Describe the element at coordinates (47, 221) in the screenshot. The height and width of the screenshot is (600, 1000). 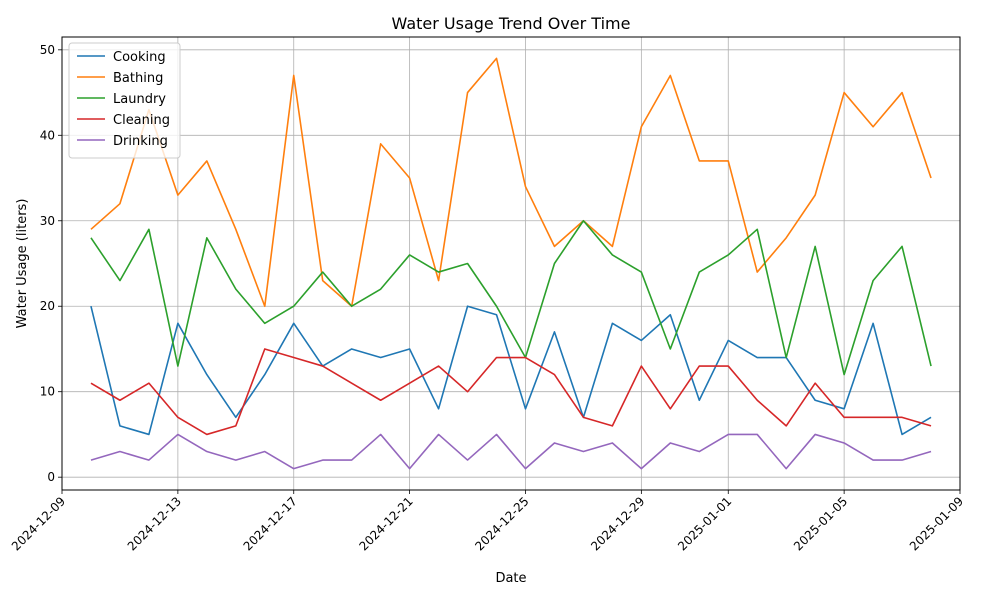
I see `y-tick-label: 30` at that location.